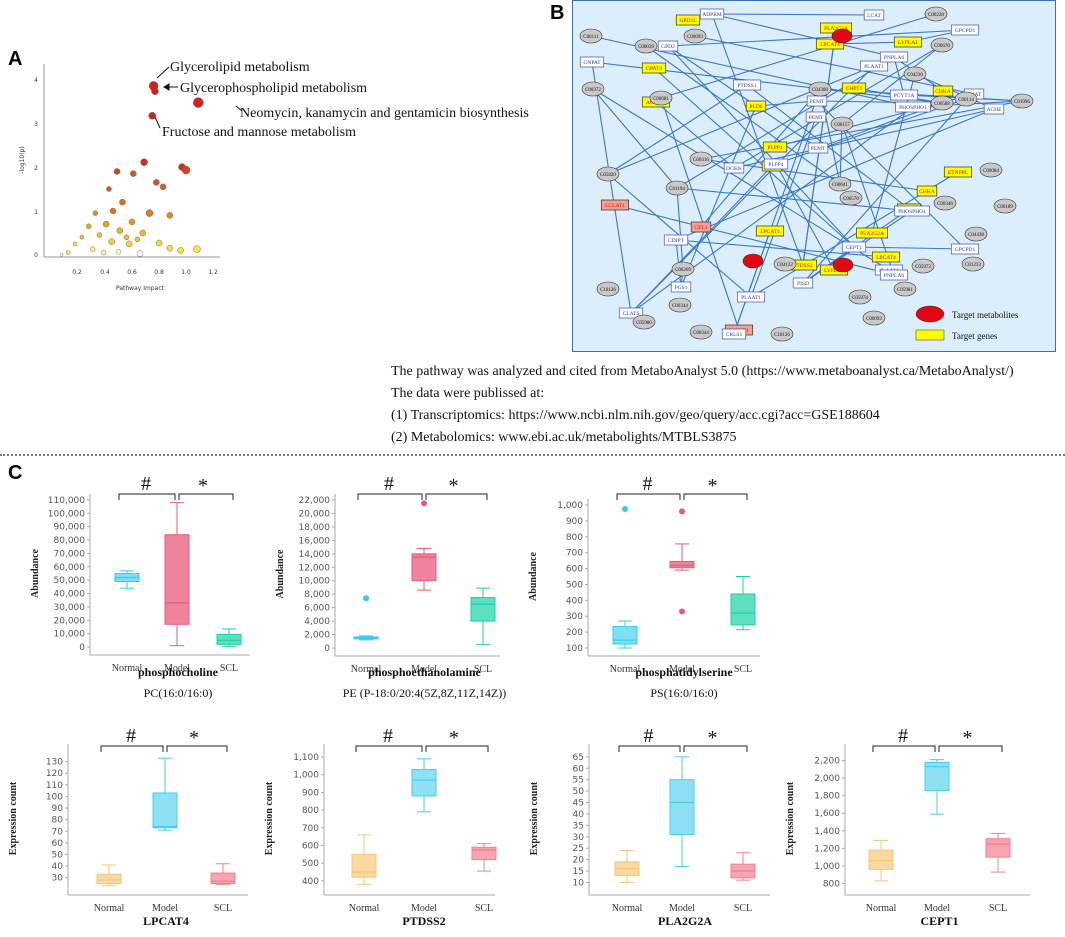  Describe the element at coordinates (140, 288) in the screenshot. I see `a-xlabel: Pathway Impact` at that location.